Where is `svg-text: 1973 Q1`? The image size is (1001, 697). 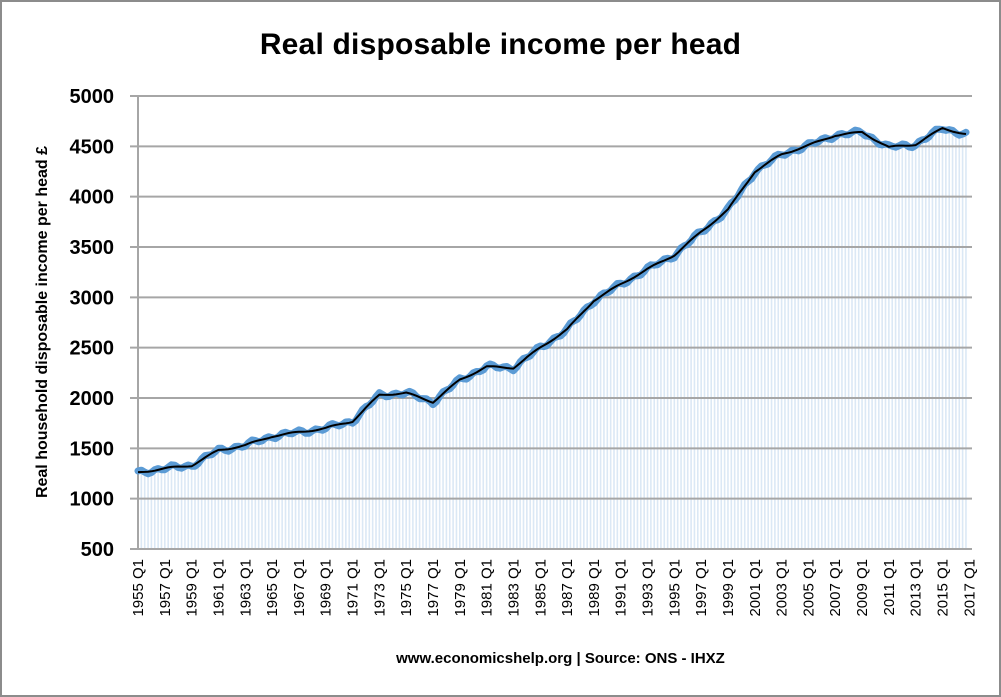 svg-text: 1973 Q1 is located at coordinates (379, 588).